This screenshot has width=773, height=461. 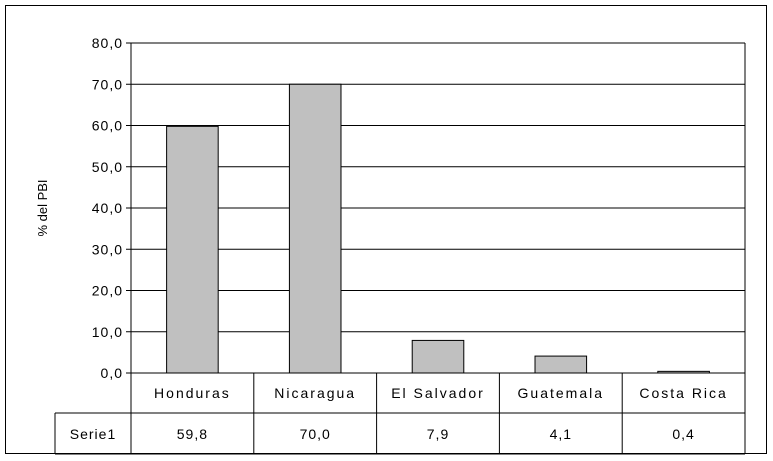 I want to click on table-value-cell: 0,4, so click(x=683, y=434).